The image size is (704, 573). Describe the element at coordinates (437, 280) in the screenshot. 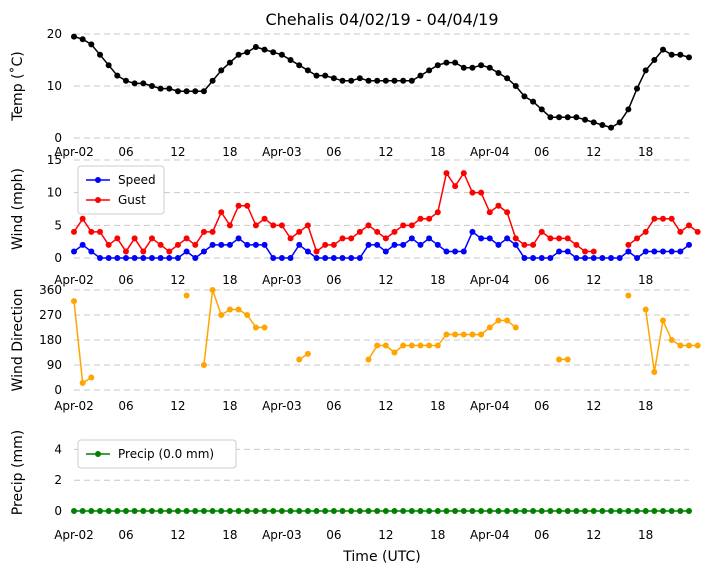

I see `wind-x-tick-label: 18` at that location.